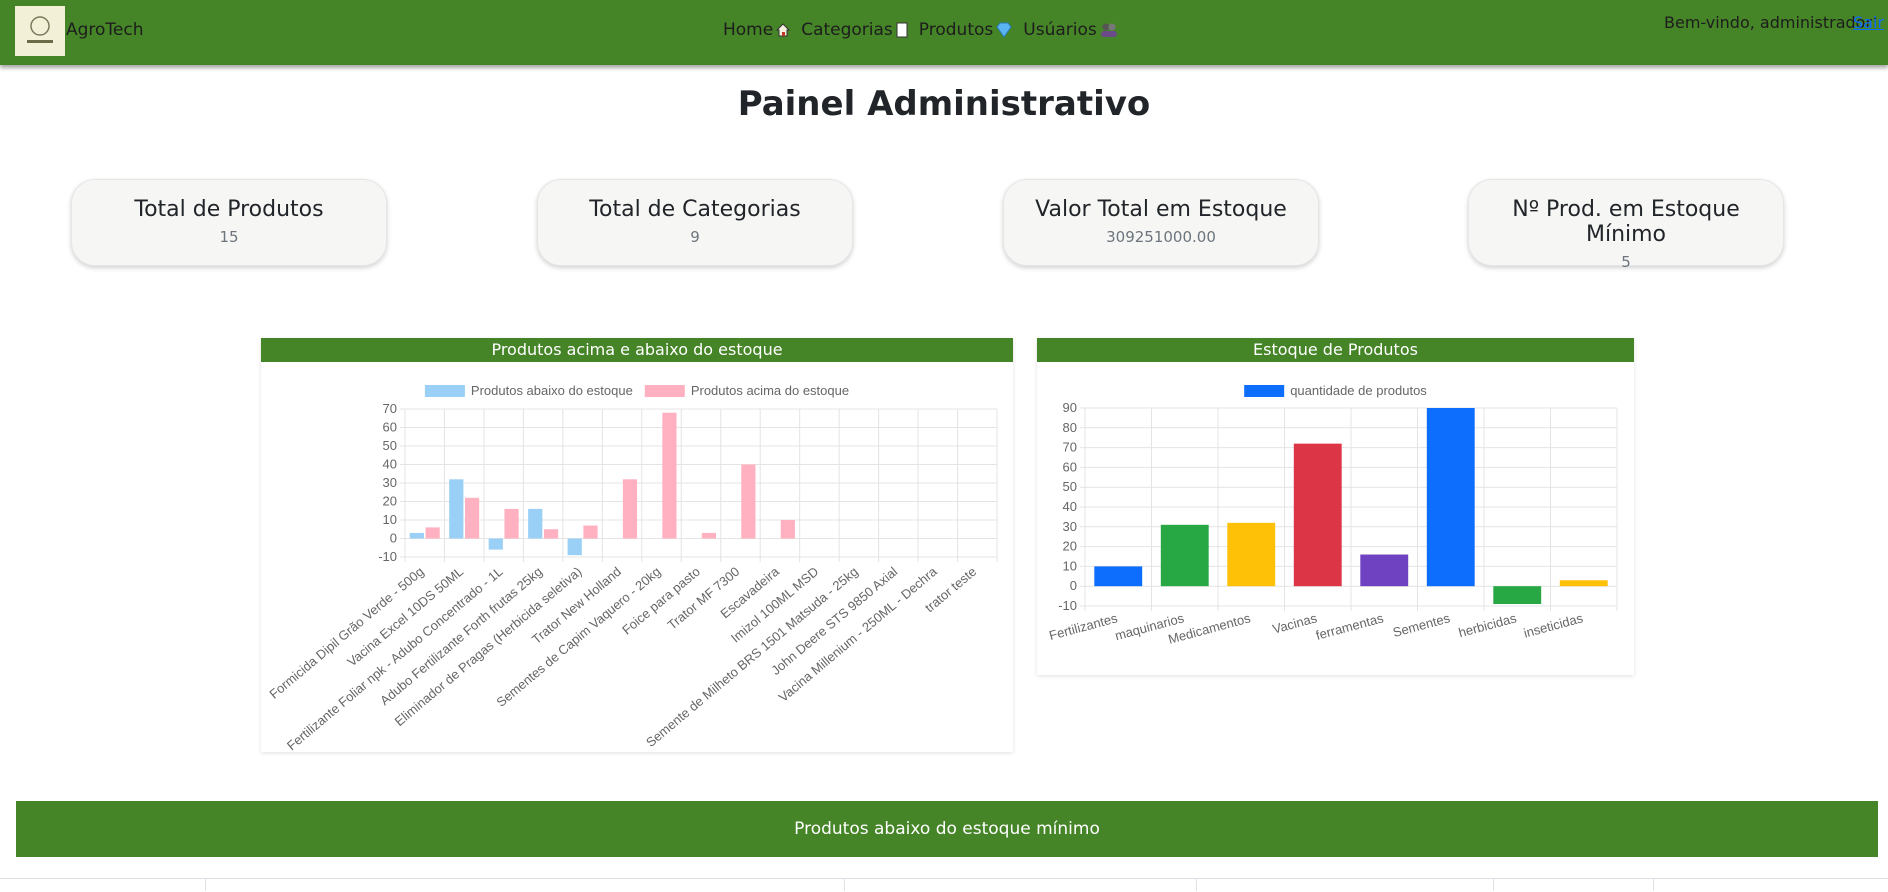 The width and height of the screenshot is (1888, 892). I want to click on nav-label: Produtos, so click(956, 30).